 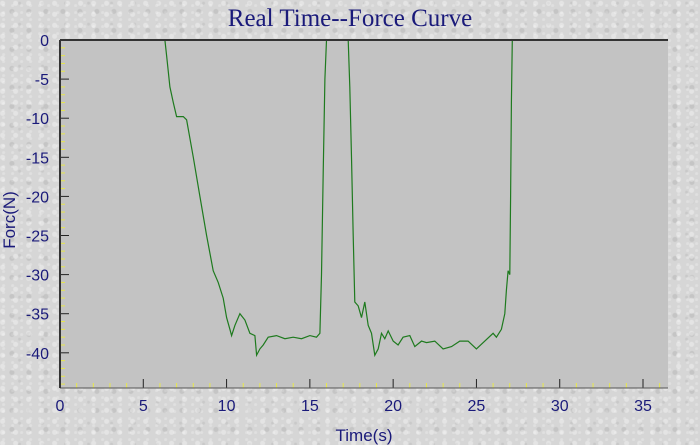 What do you see at coordinates (37, 276) in the screenshot?
I see `y-tick-label: -30` at bounding box center [37, 276].